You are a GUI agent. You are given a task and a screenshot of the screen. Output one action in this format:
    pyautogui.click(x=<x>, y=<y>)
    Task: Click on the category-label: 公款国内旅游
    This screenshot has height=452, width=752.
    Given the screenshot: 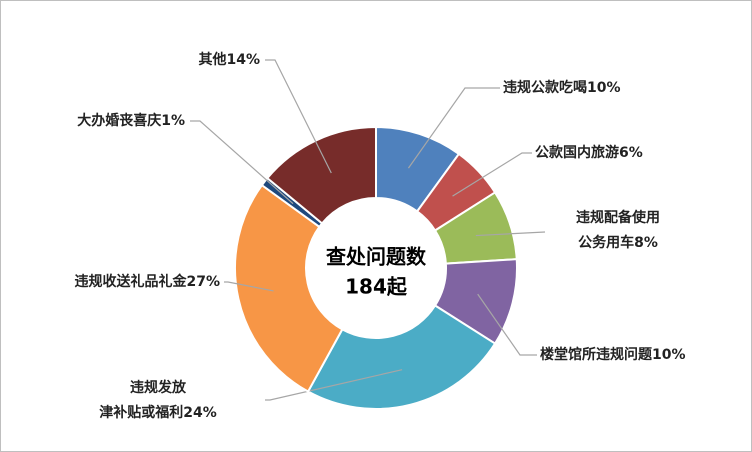 What is the action you would take?
    pyautogui.click(x=577, y=152)
    